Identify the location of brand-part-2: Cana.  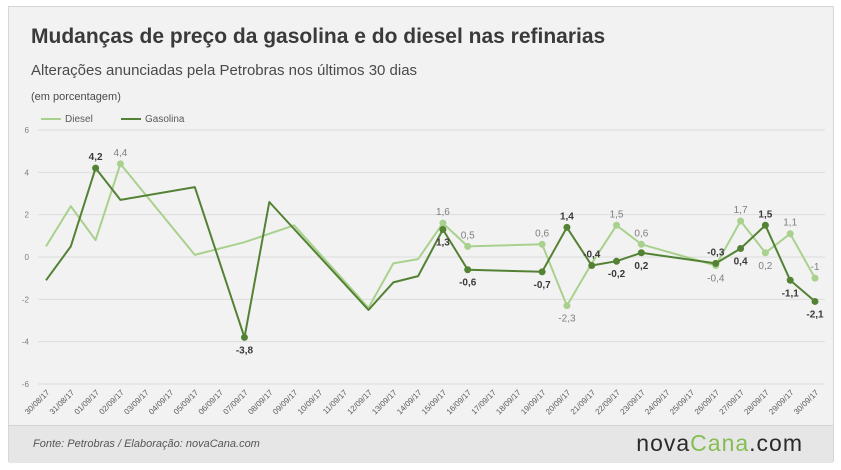
(720, 443).